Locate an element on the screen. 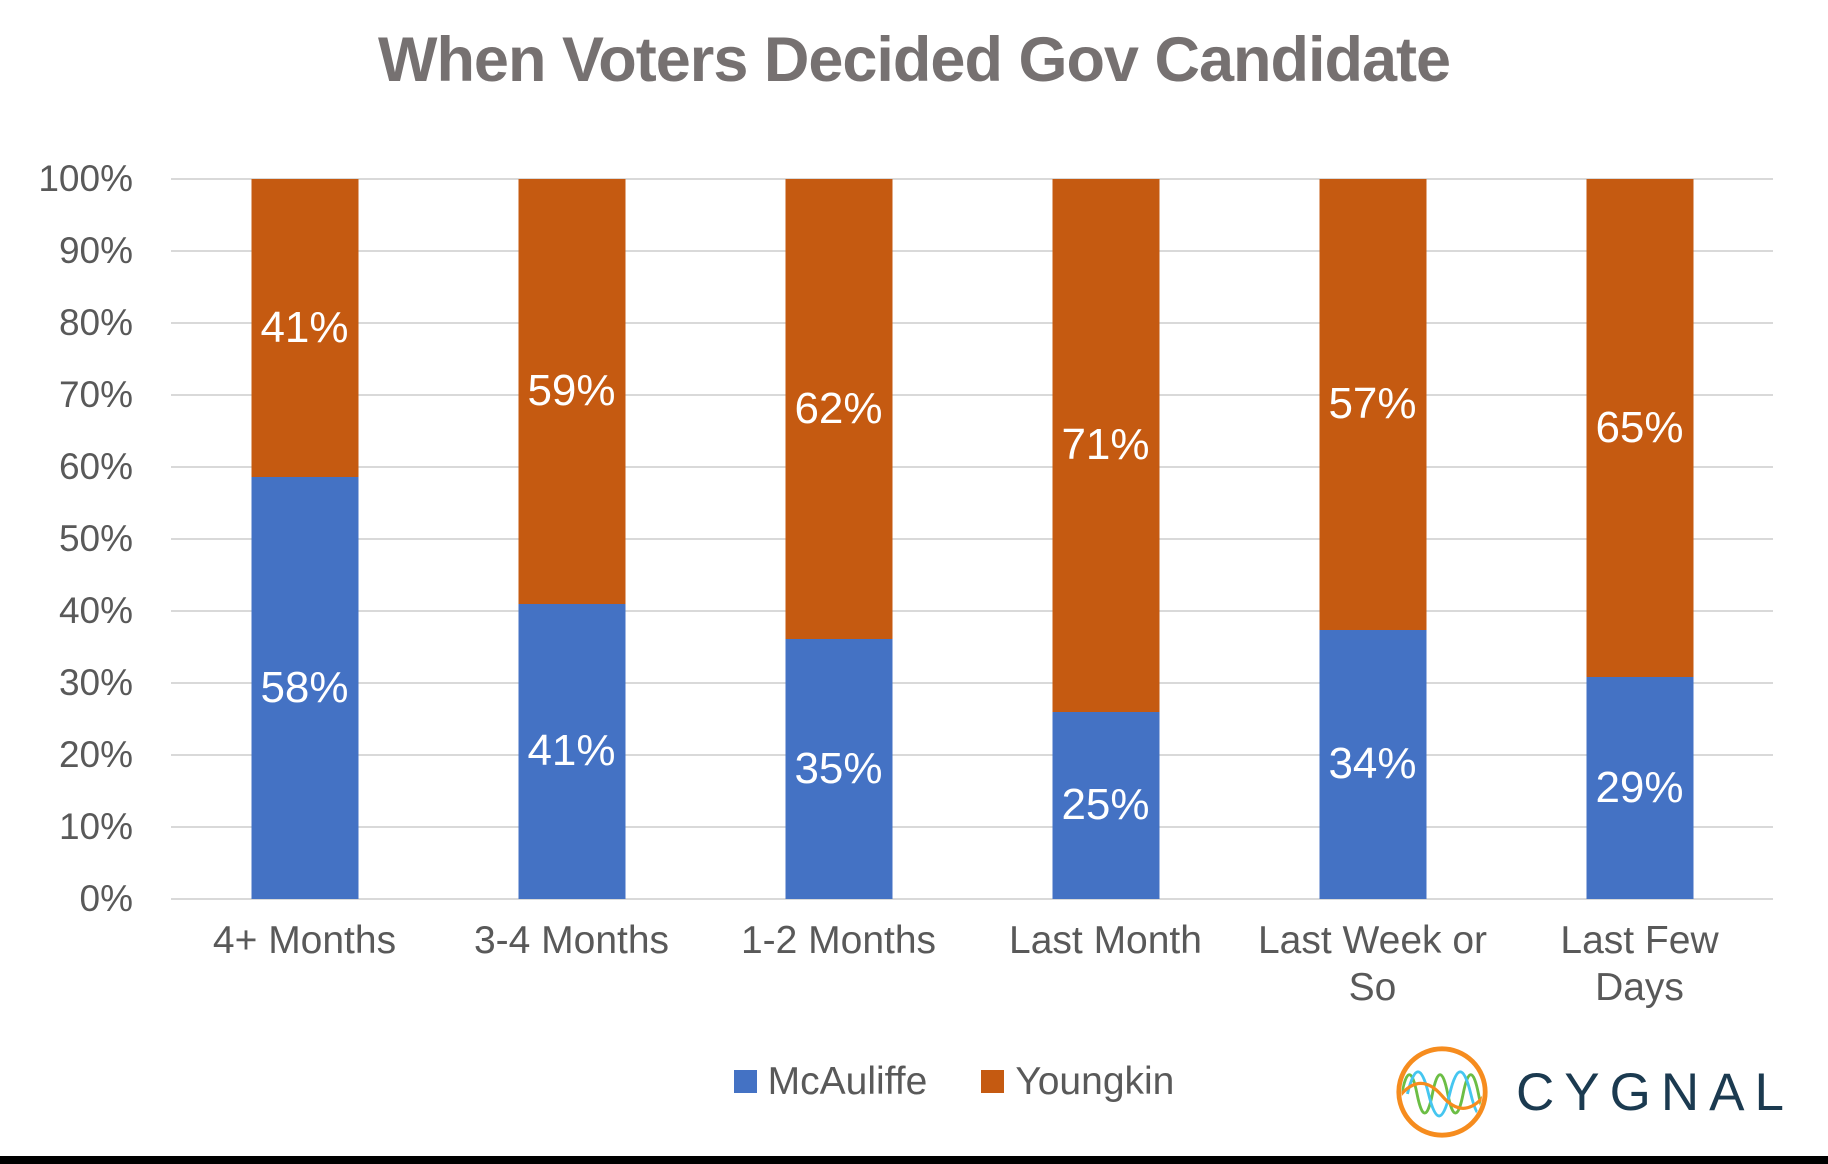 This screenshot has width=1828, height=1164. data-label: 65% is located at coordinates (1639, 427).